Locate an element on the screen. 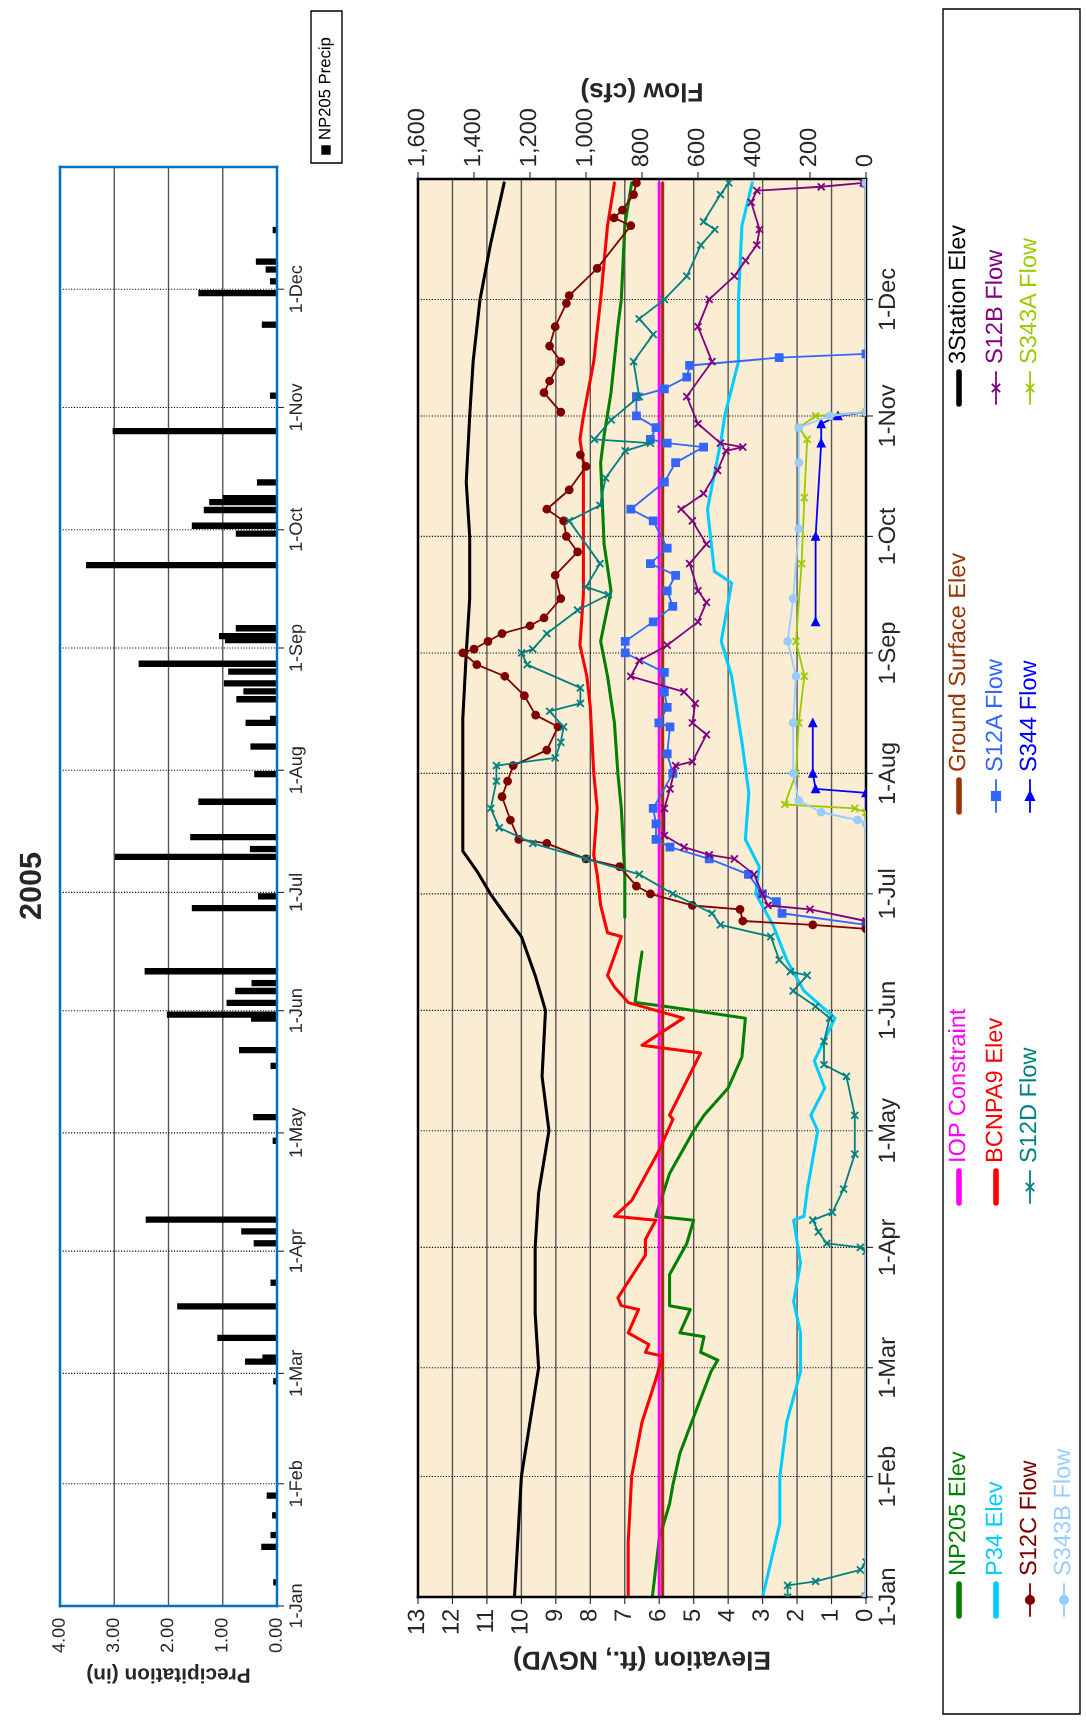 The height and width of the screenshot is (1729, 1086). text: Ground Surface Elev is located at coordinates (956, 661).